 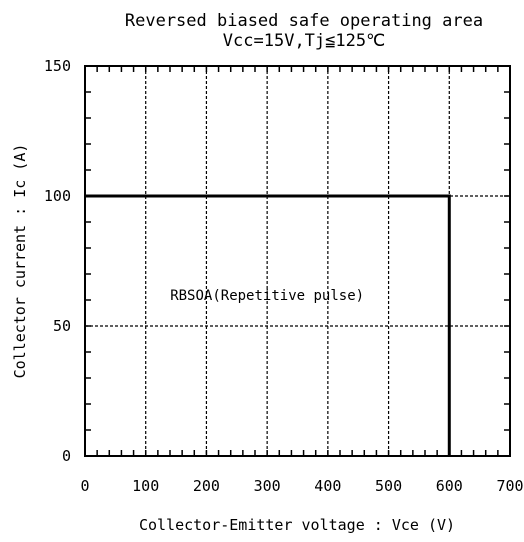 What do you see at coordinates (449, 486) in the screenshot?
I see `x-tick-label: 600` at bounding box center [449, 486].